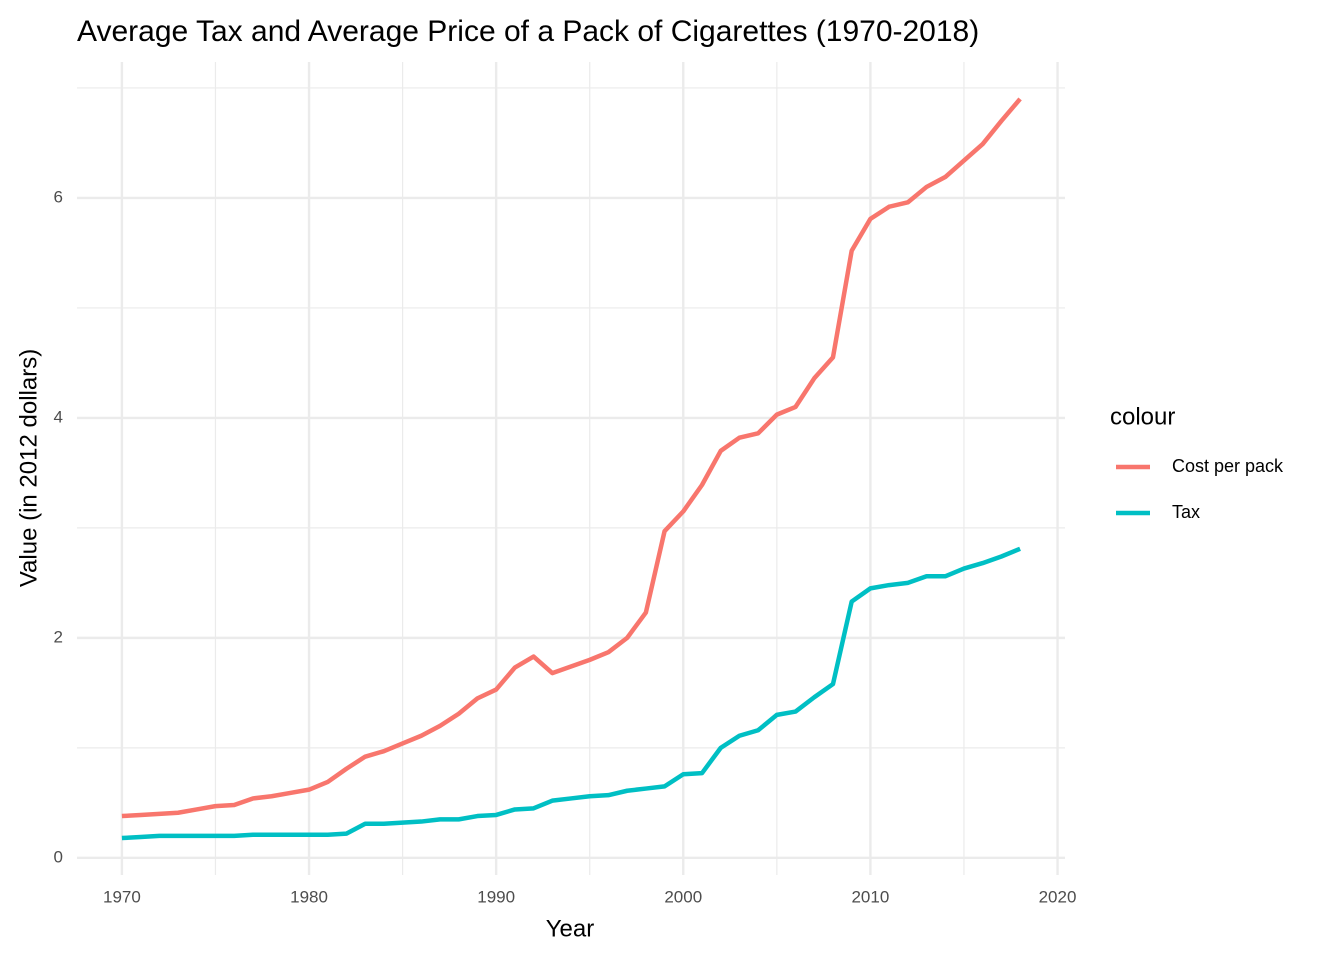 This screenshot has height=960, width=1344. Describe the element at coordinates (122, 896) in the screenshot. I see `x-tick-label: 1970` at that location.